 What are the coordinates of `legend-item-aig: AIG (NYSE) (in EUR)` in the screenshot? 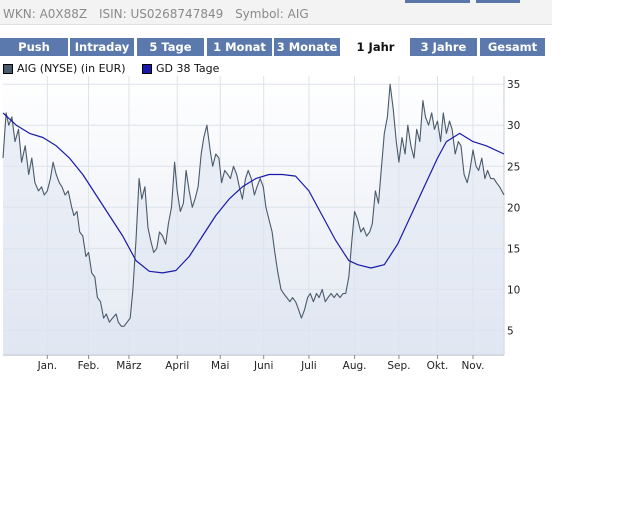 It's located at (64, 68).